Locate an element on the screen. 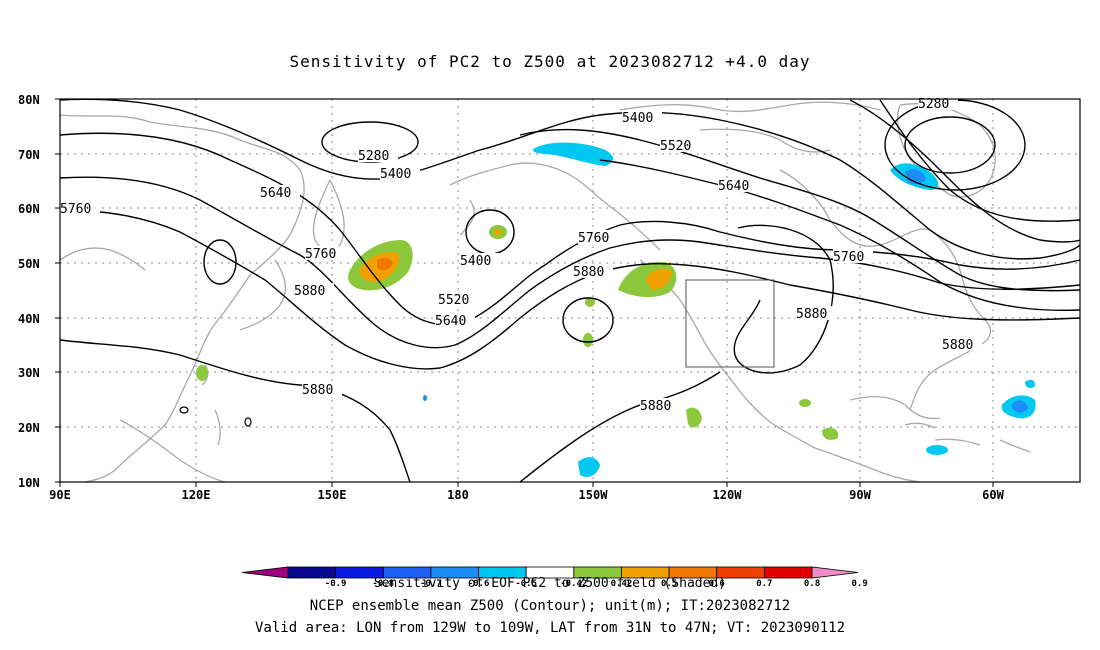  lat-label: 30N is located at coordinates (29, 373).